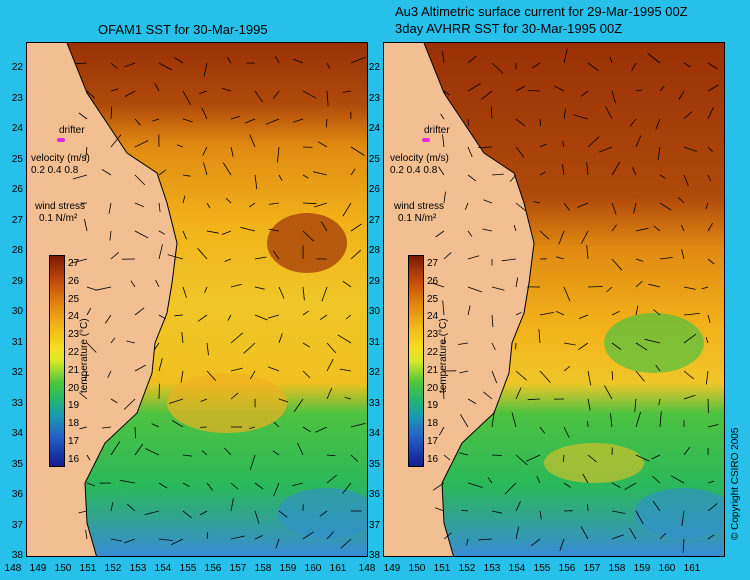 The width and height of the screenshot is (750, 580). I want to click on left-panel-title: OFAM1 SST for 30-Mar-1995, so click(183, 29).